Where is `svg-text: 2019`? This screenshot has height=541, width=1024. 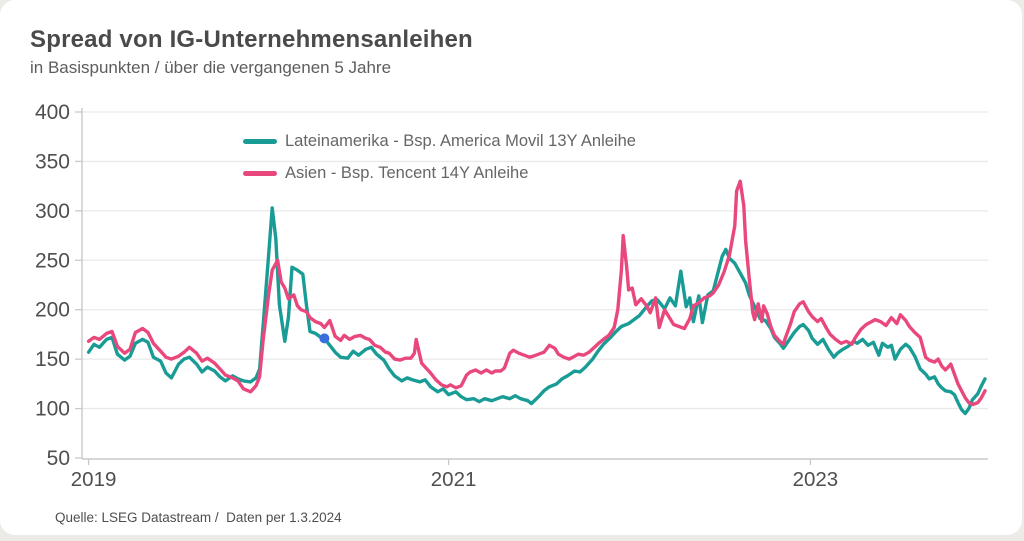
svg-text: 2019 is located at coordinates (94, 479).